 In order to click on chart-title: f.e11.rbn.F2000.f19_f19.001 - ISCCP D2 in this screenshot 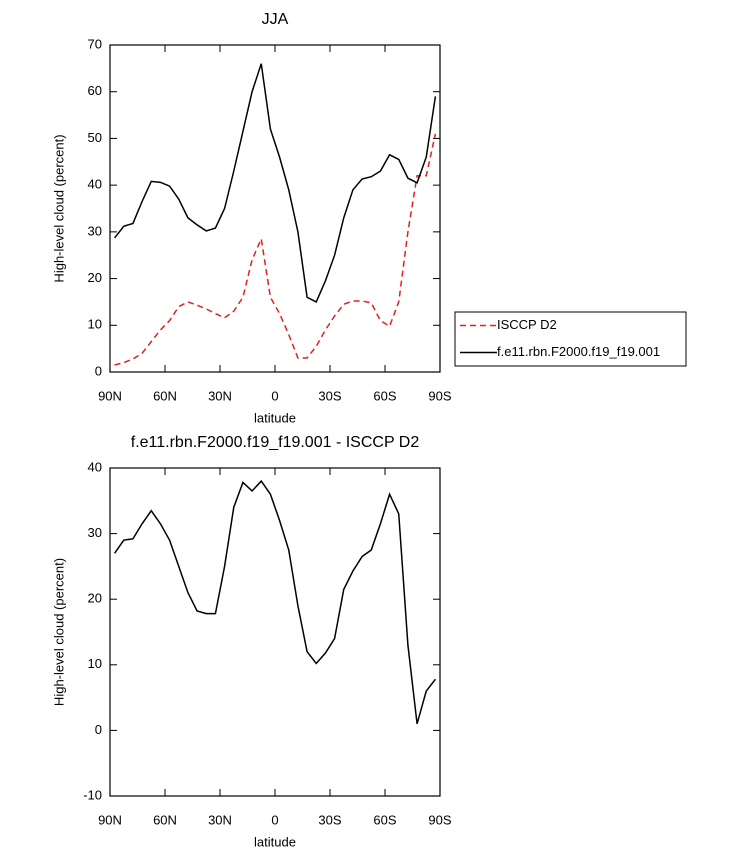, I will do `click(275, 442)`.